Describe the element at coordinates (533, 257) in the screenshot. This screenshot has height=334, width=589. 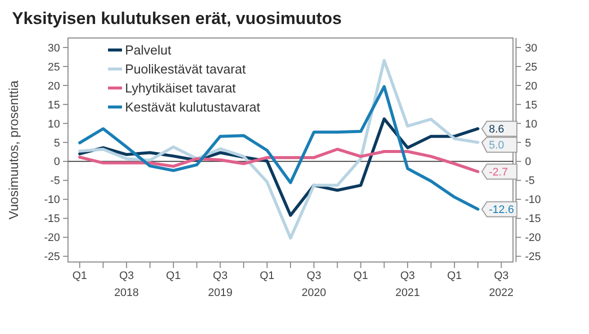
I see `y2-tick-label: -25` at that location.